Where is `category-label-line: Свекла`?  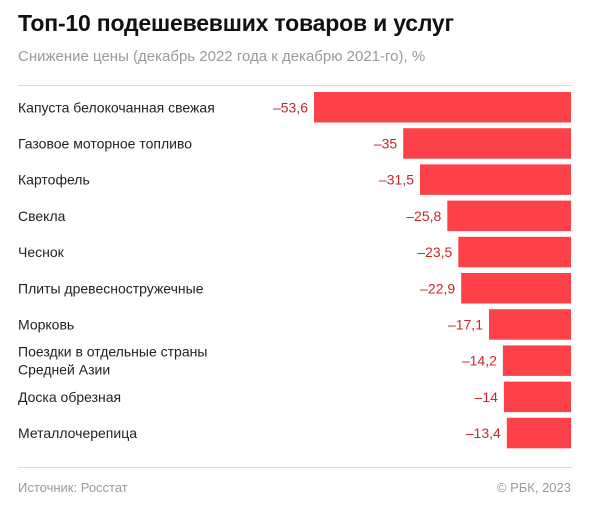 category-label-line: Свекла is located at coordinates (42, 216).